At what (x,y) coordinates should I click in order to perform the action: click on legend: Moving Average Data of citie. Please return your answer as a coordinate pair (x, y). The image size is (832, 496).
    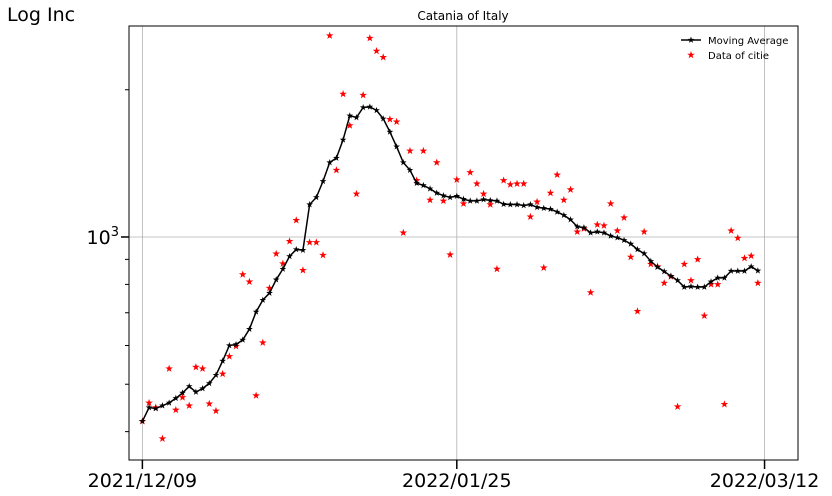
    Looking at the image, I should click on (734, 49).